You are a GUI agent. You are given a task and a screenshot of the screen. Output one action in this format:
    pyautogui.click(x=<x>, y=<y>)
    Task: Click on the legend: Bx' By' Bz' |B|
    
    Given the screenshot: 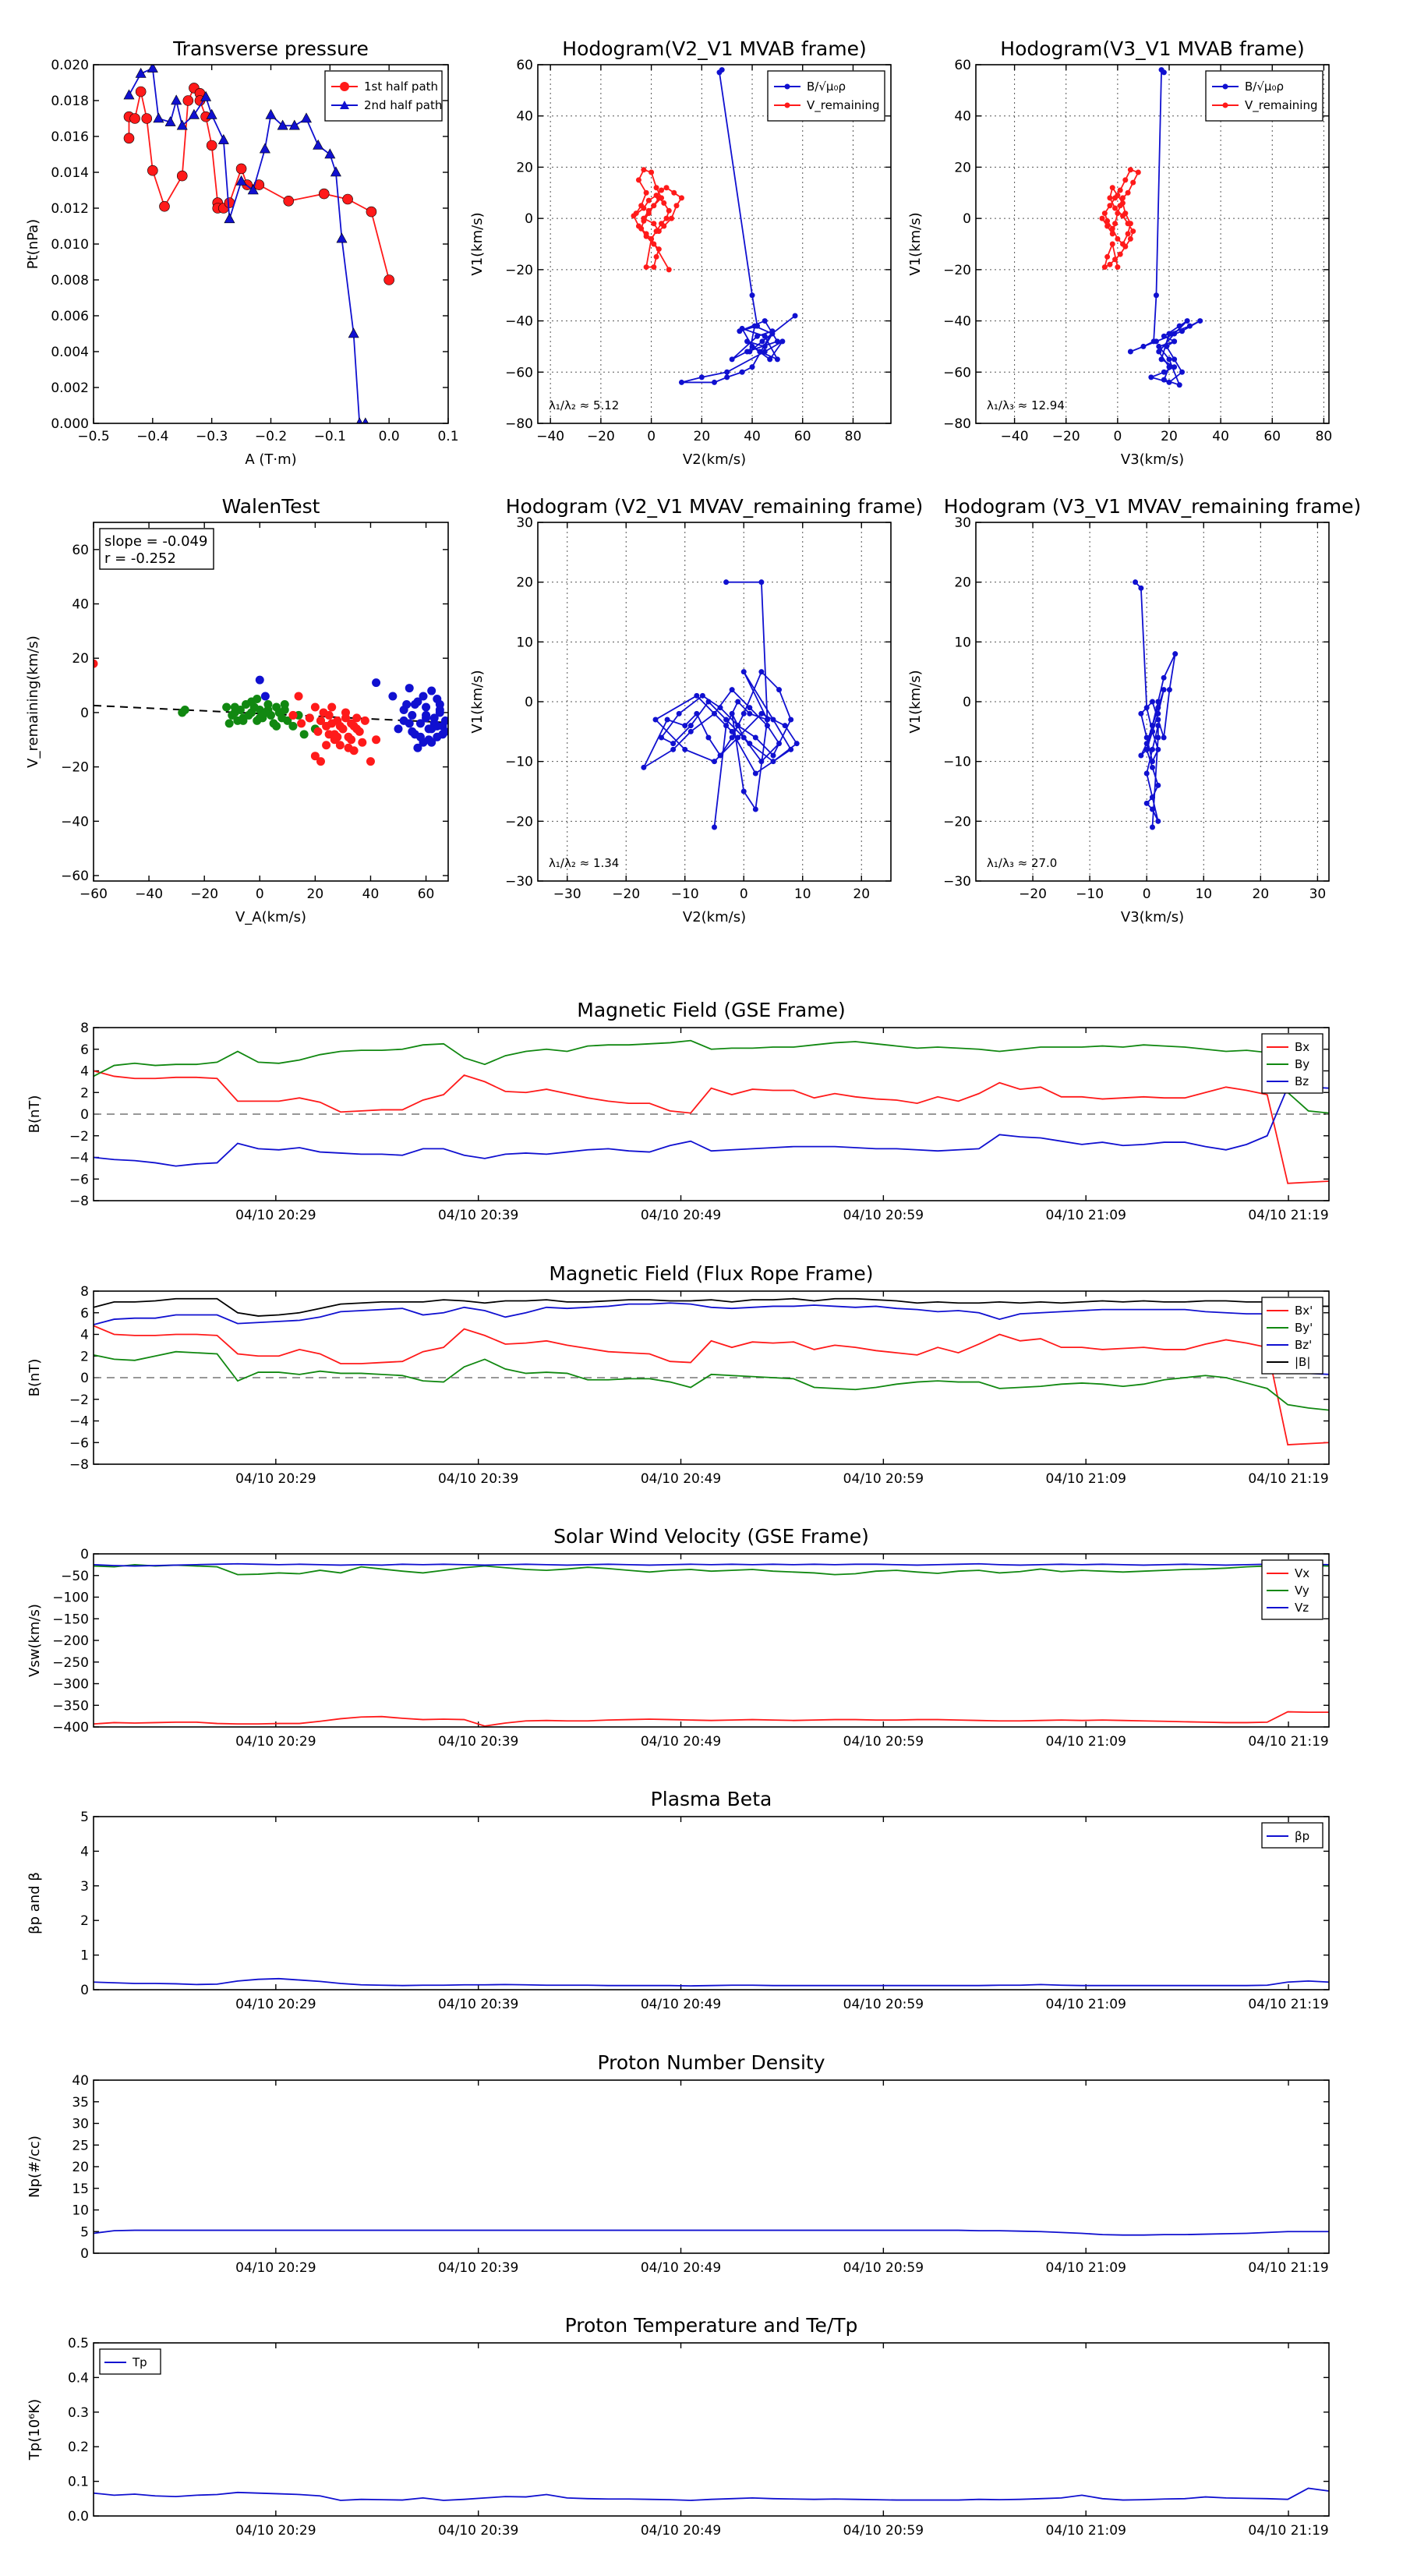 What is the action you would take?
    pyautogui.click(x=1292, y=1336)
    